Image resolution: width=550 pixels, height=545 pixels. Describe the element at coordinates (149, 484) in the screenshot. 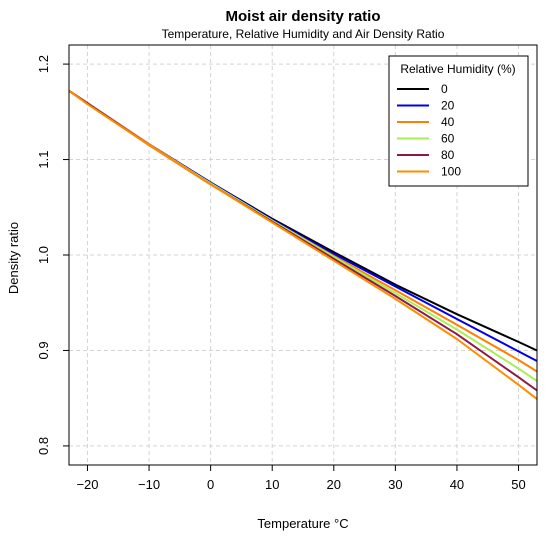

I see `x-tick-label: −10` at that location.